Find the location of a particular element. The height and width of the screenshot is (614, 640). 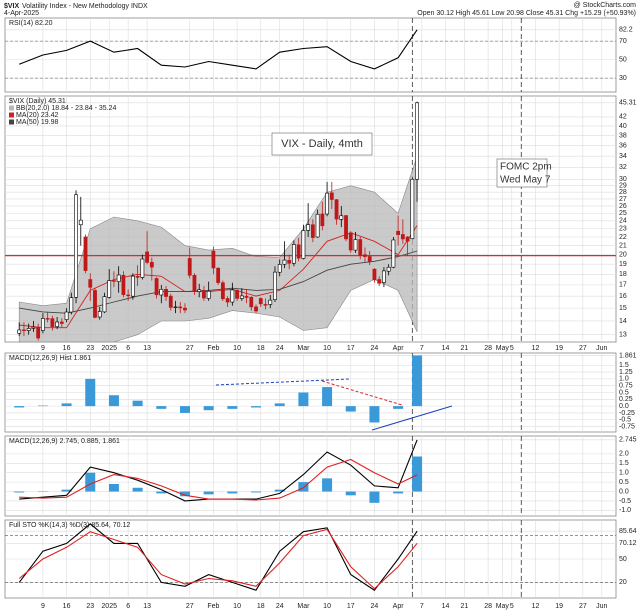

y-tick-label: 16 is located at coordinates (623, 296).